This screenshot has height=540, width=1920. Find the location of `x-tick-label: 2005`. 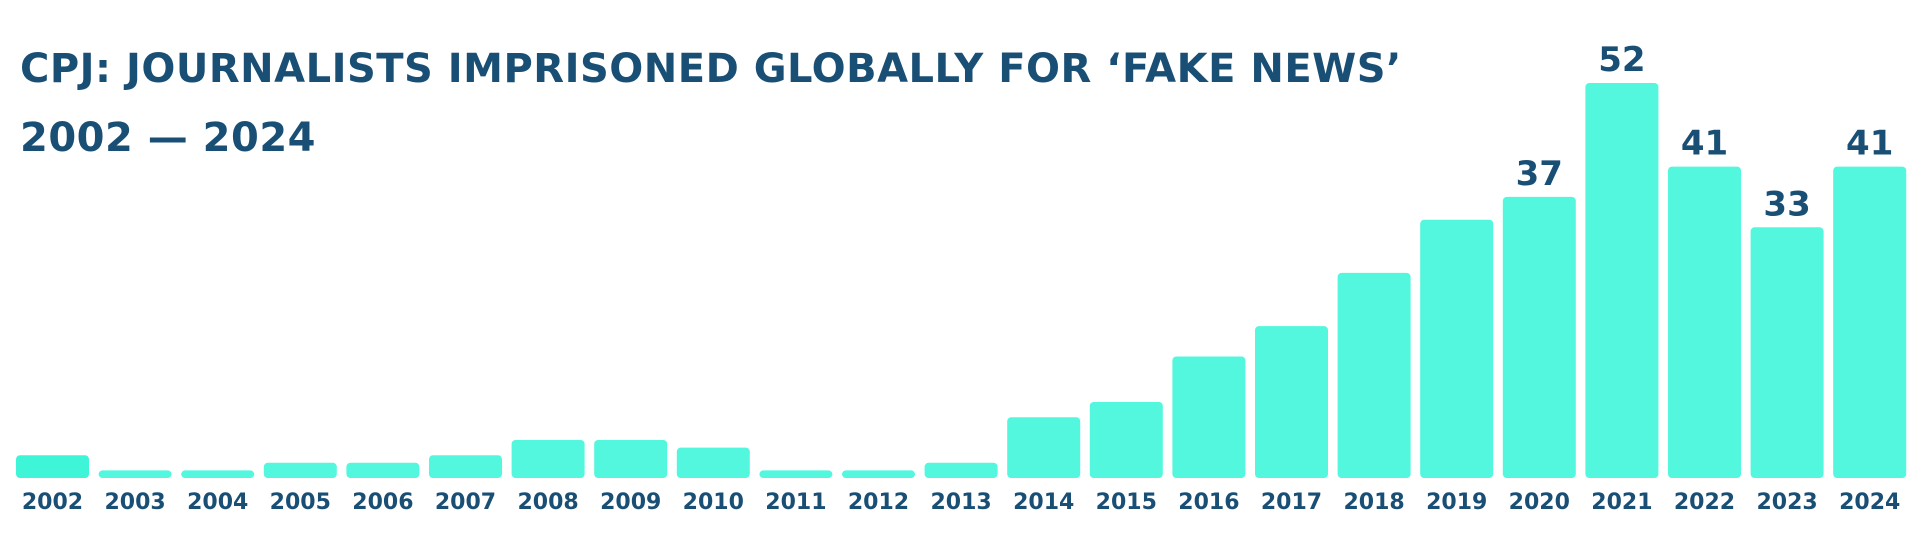

x-tick-label: 2005 is located at coordinates (300, 502).